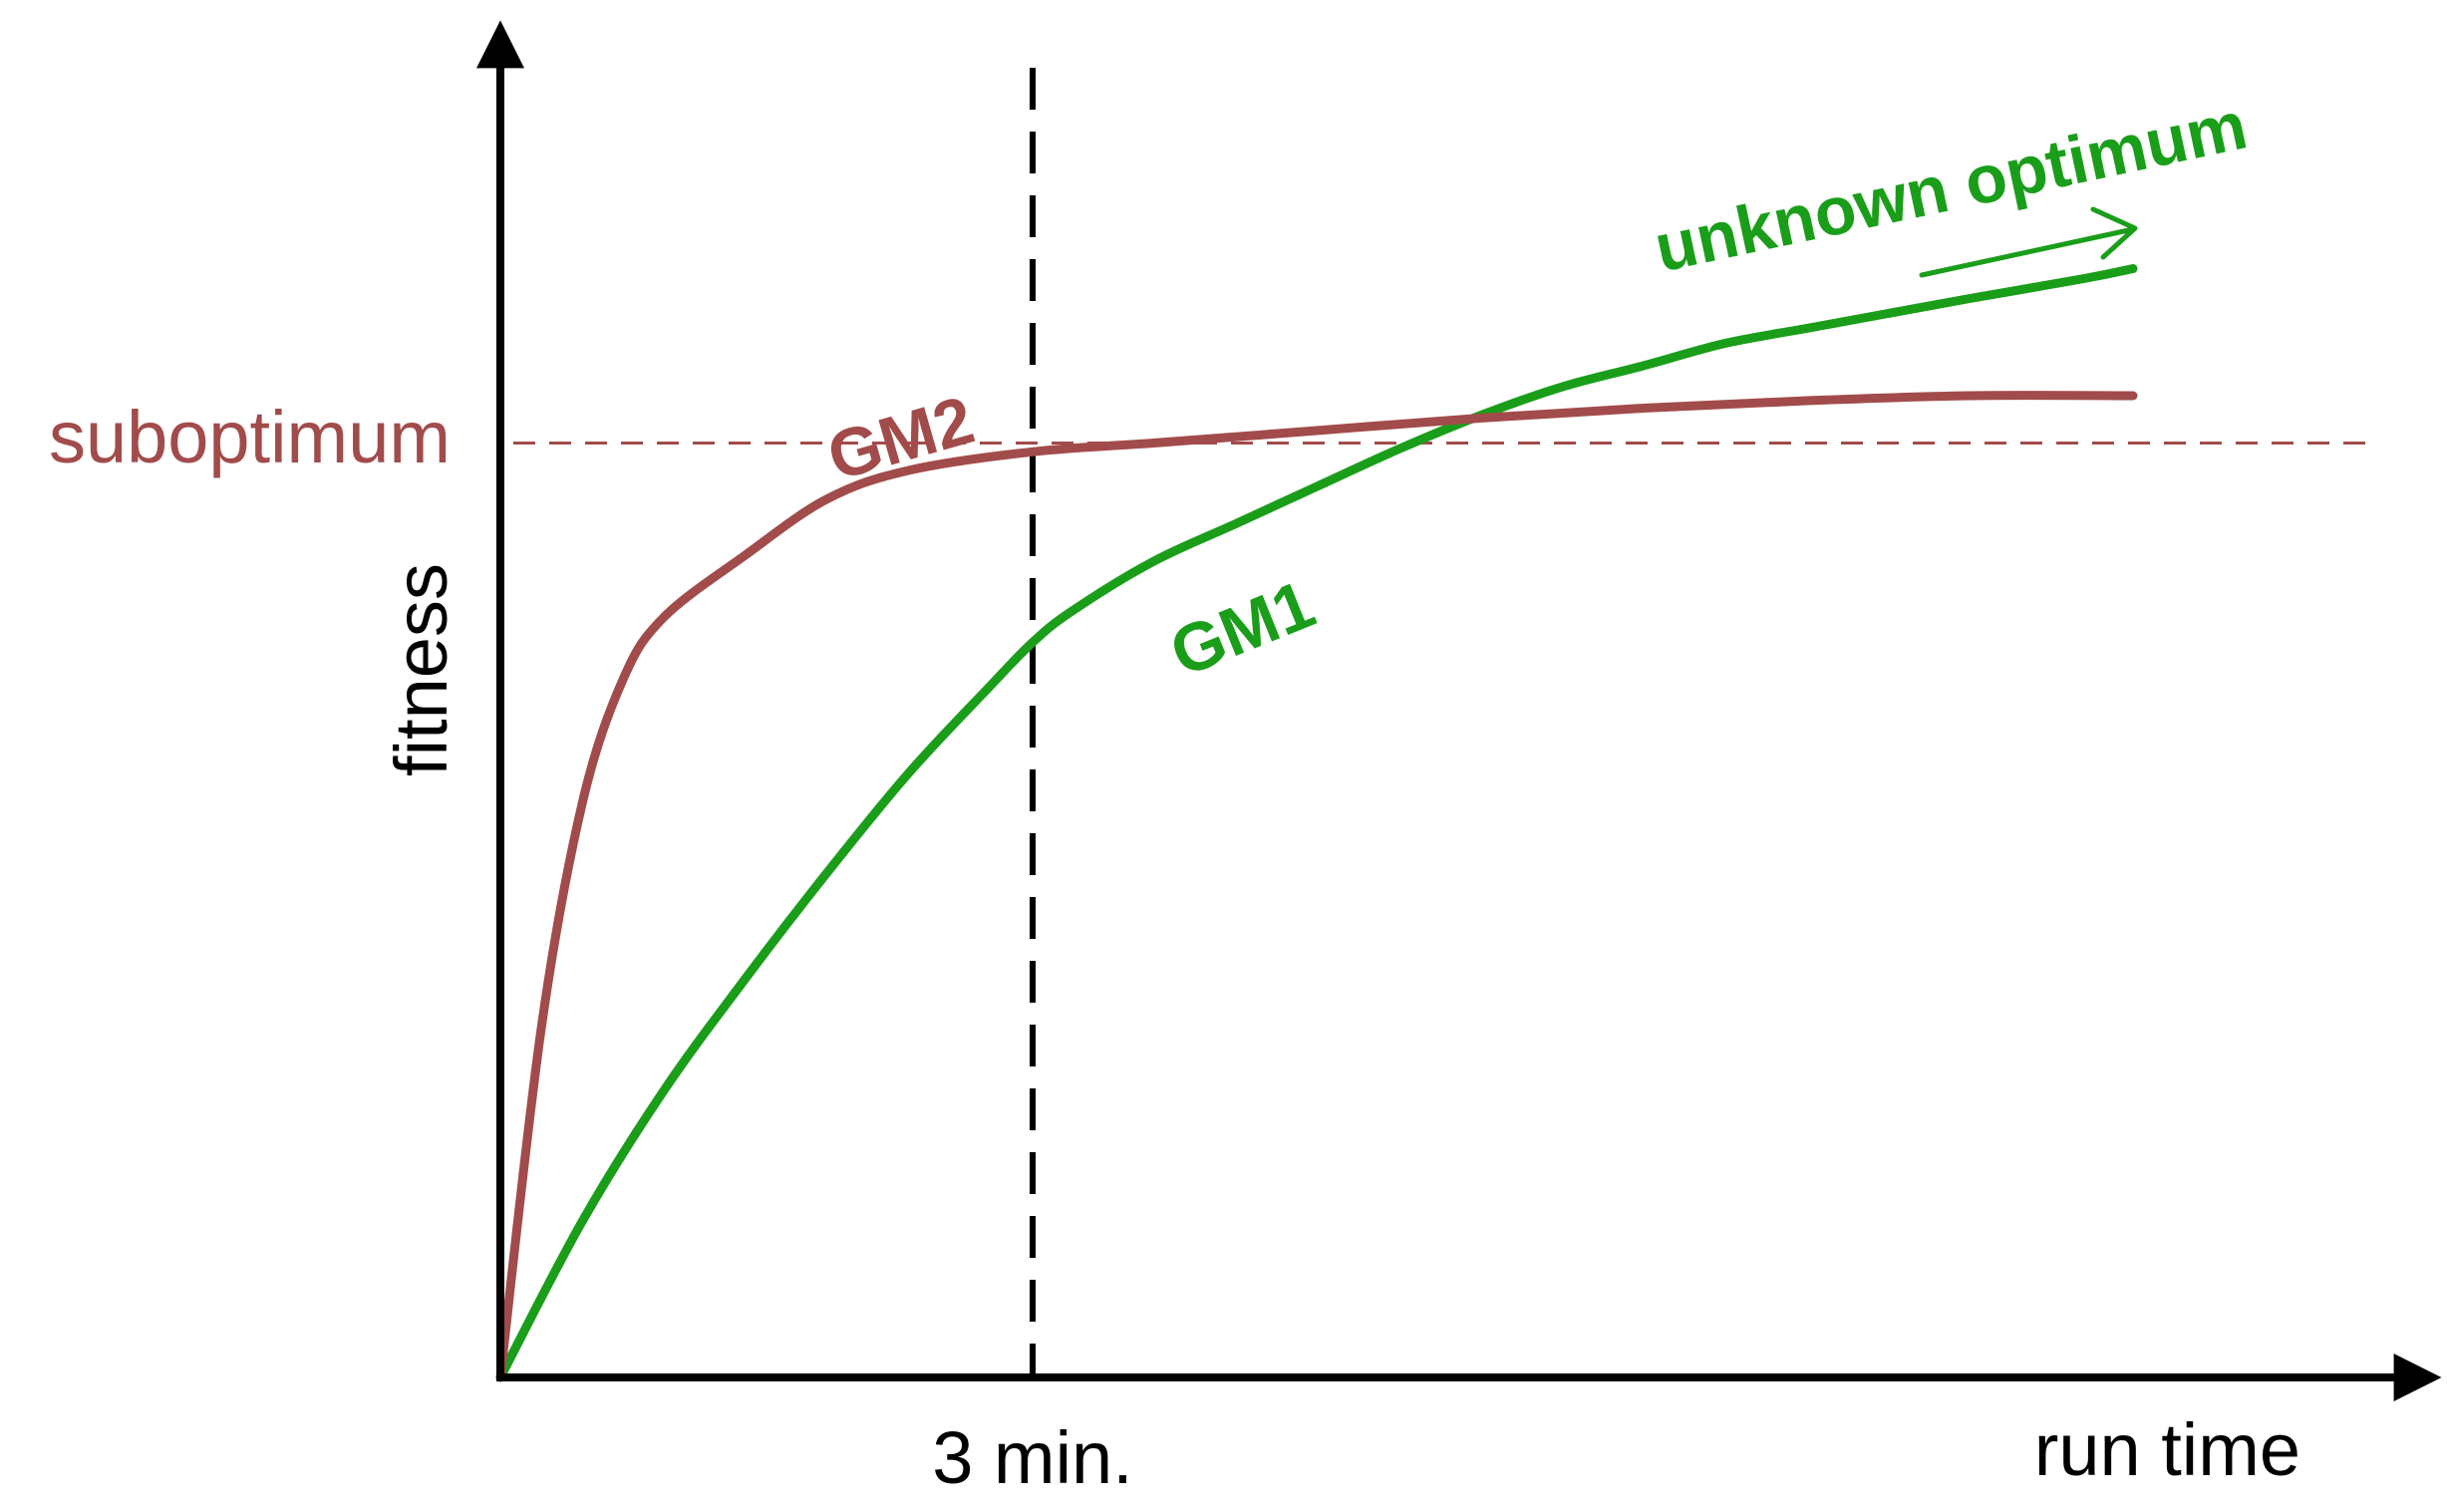 This screenshot has height=1512, width=2447. What do you see at coordinates (1242, 629) in the screenshot?
I see `series-label-gm1: GM1` at bounding box center [1242, 629].